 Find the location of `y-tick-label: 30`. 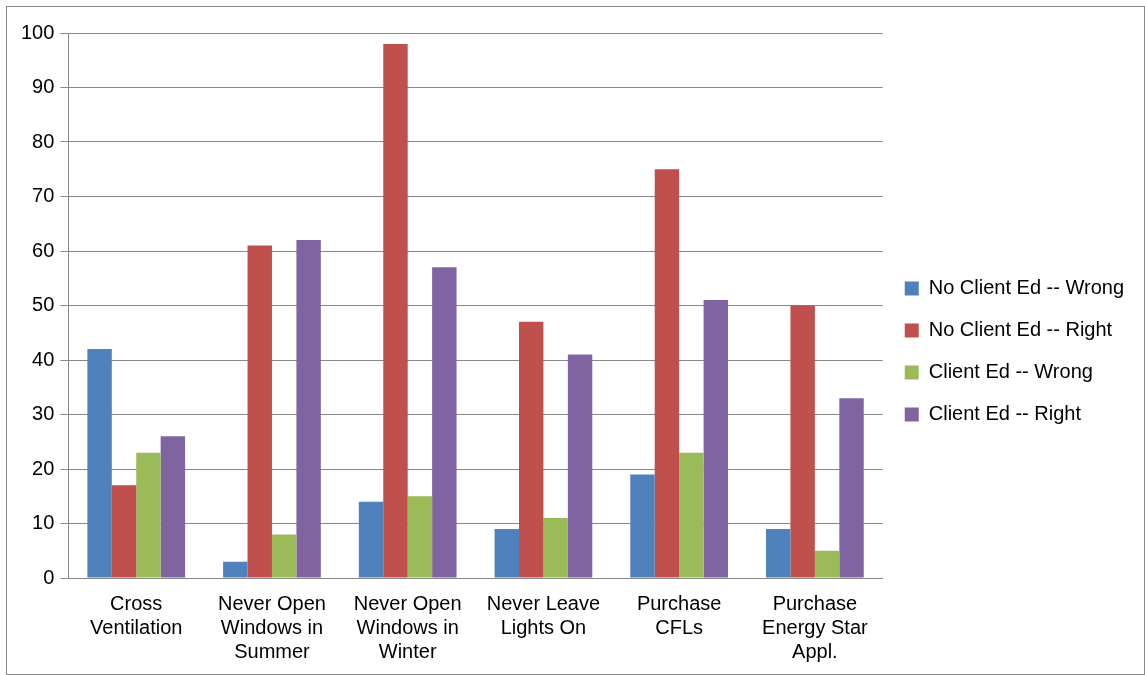

y-tick-label: 30 is located at coordinates (43, 413).